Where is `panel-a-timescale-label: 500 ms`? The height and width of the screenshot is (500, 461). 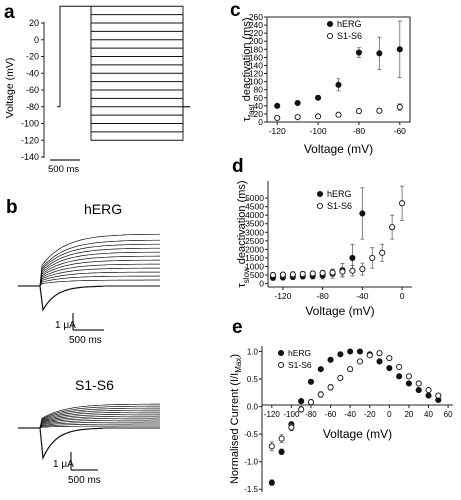 panel-a-timescale-label: 500 ms is located at coordinates (63, 169).